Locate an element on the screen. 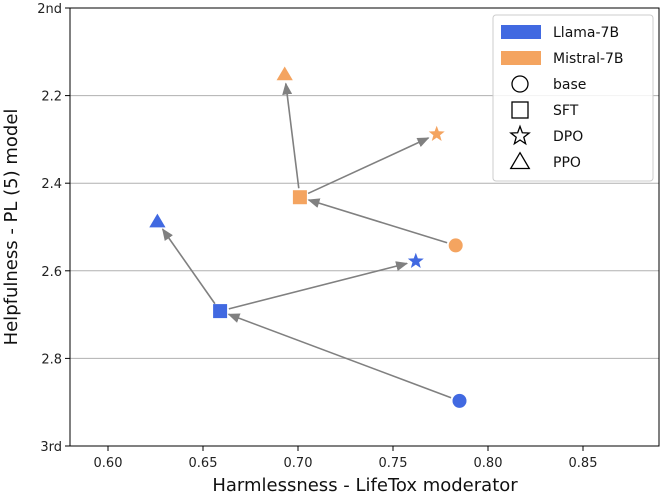  legend-label-llama-7b: Llama-7B is located at coordinates (586, 33).